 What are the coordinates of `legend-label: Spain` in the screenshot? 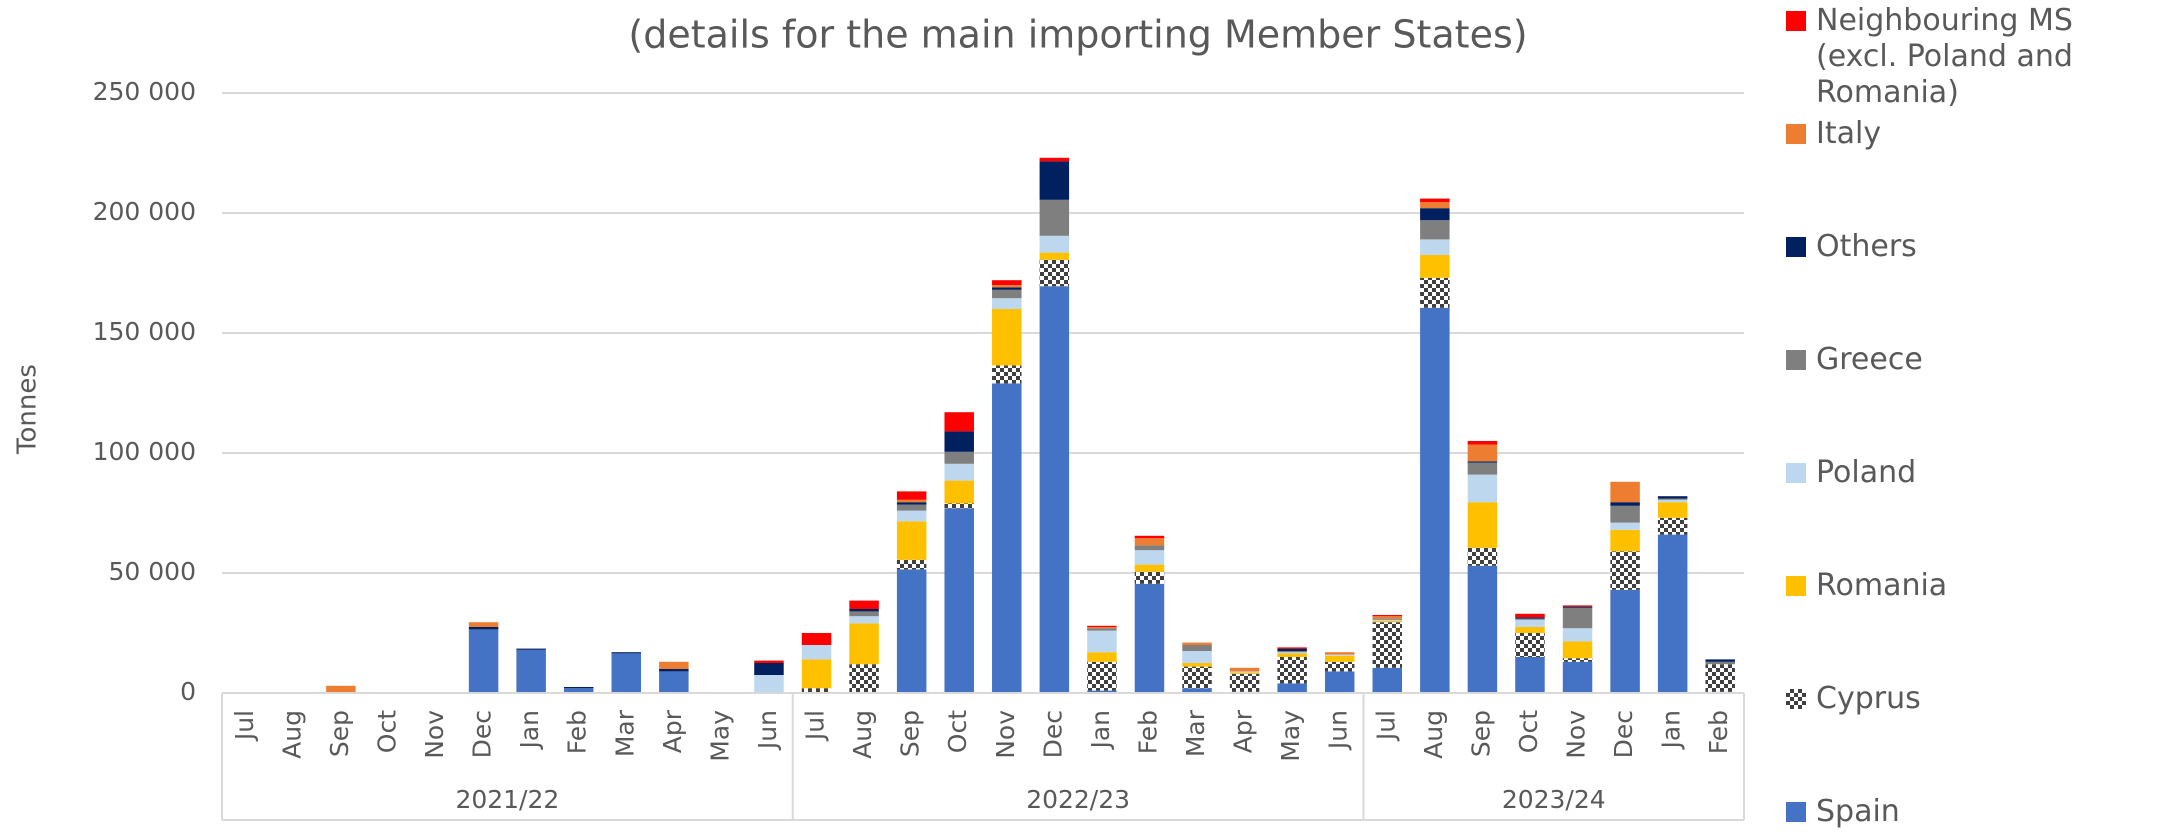 It's located at (1858, 811).